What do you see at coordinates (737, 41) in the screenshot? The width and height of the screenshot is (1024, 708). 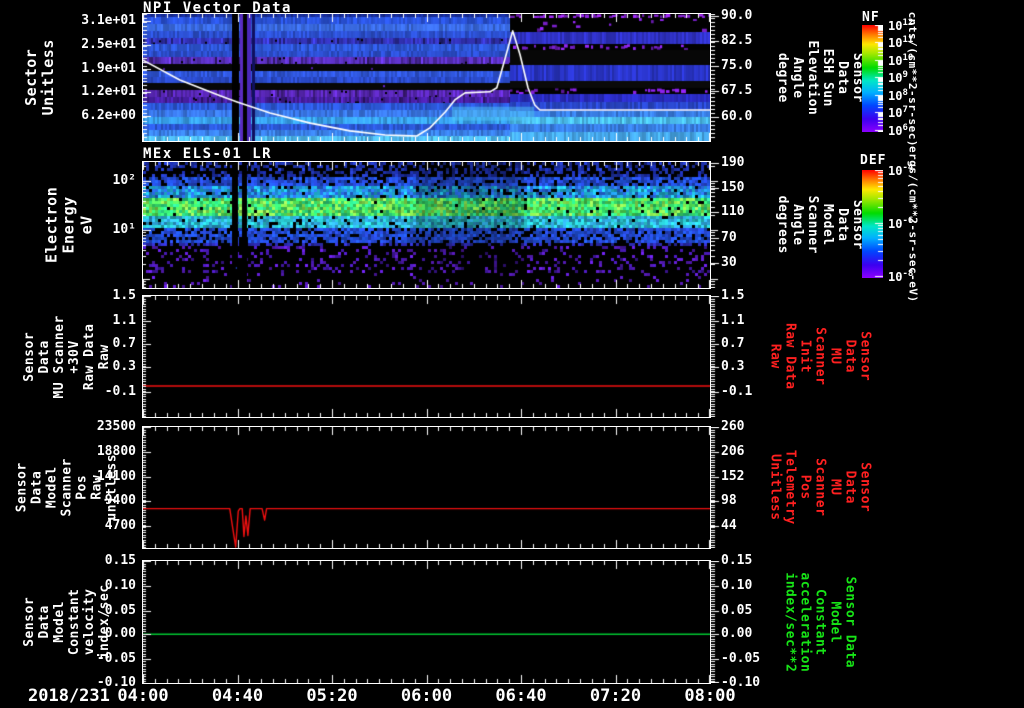 I see `y-tick-label: 82.5` at bounding box center [737, 41].